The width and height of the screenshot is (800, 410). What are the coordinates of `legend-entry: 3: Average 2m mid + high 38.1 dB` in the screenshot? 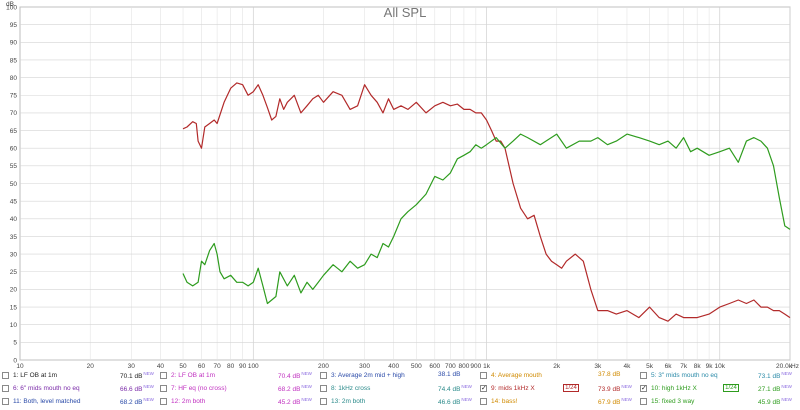 It's located at (398, 376).